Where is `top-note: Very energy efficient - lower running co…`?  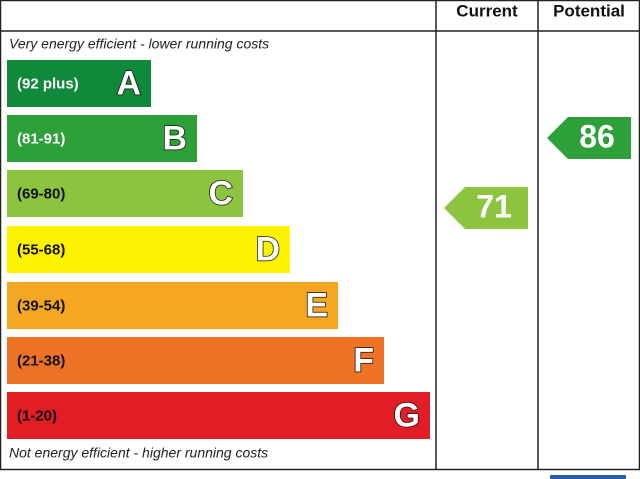
top-note: Very energy efficient - lower running co… is located at coordinates (139, 44).